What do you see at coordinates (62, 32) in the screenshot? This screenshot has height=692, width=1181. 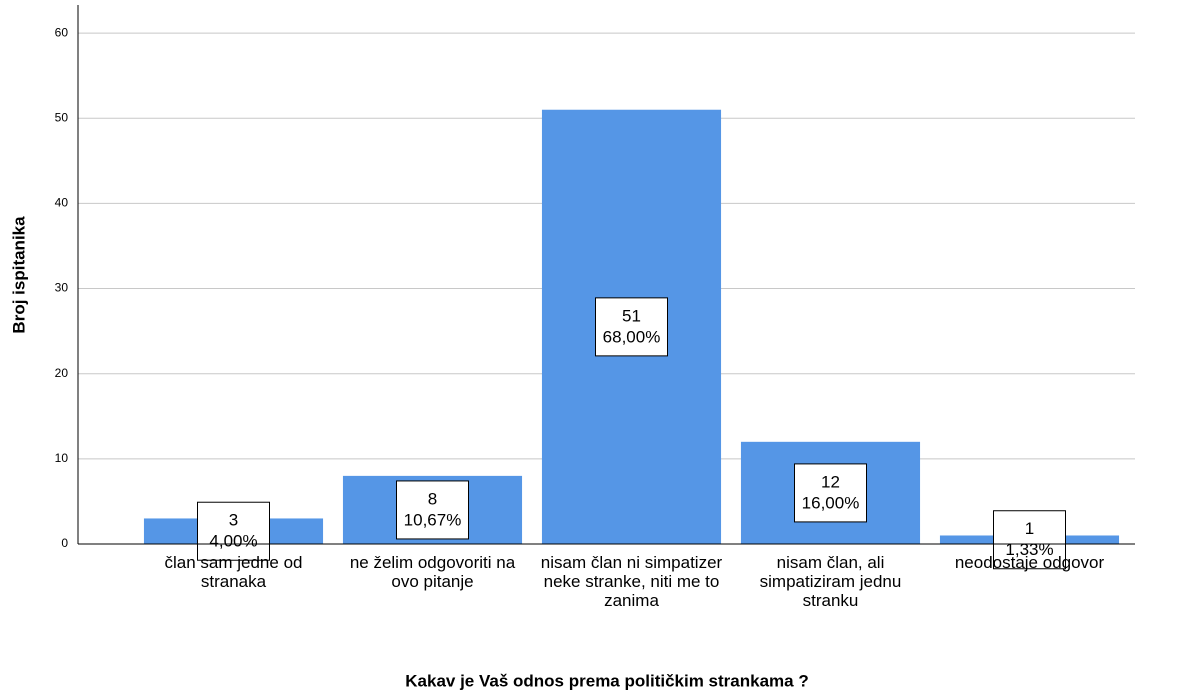 I see `y-tick-label: 60` at bounding box center [62, 32].